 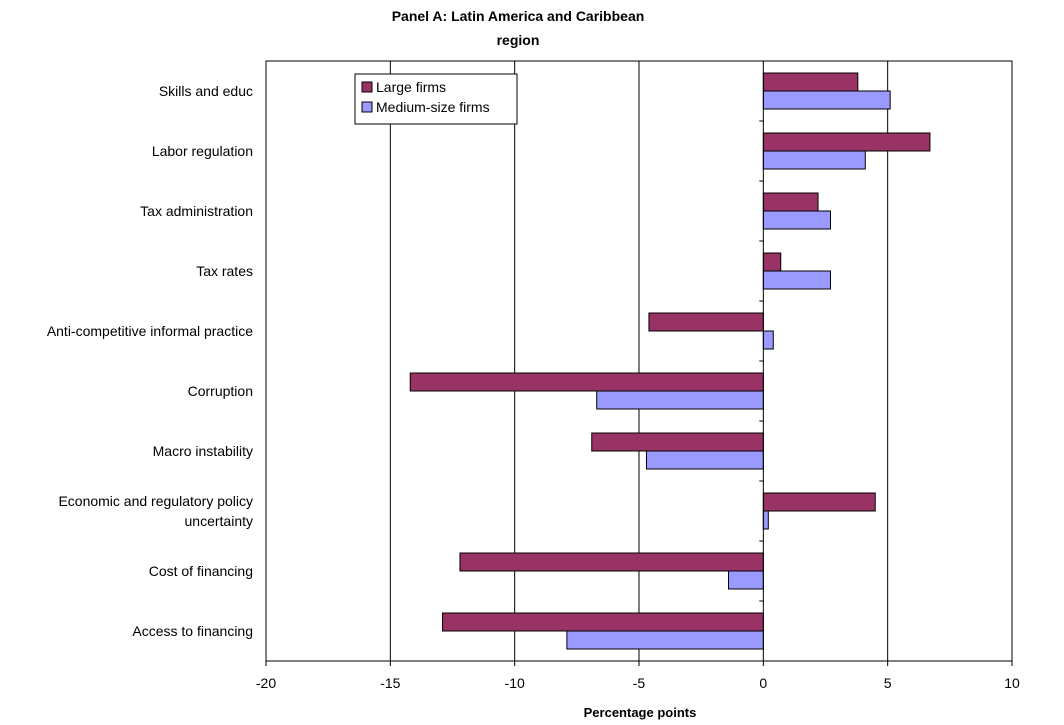 What do you see at coordinates (206, 91) in the screenshot?
I see `category-label: Skills and educ` at bounding box center [206, 91].